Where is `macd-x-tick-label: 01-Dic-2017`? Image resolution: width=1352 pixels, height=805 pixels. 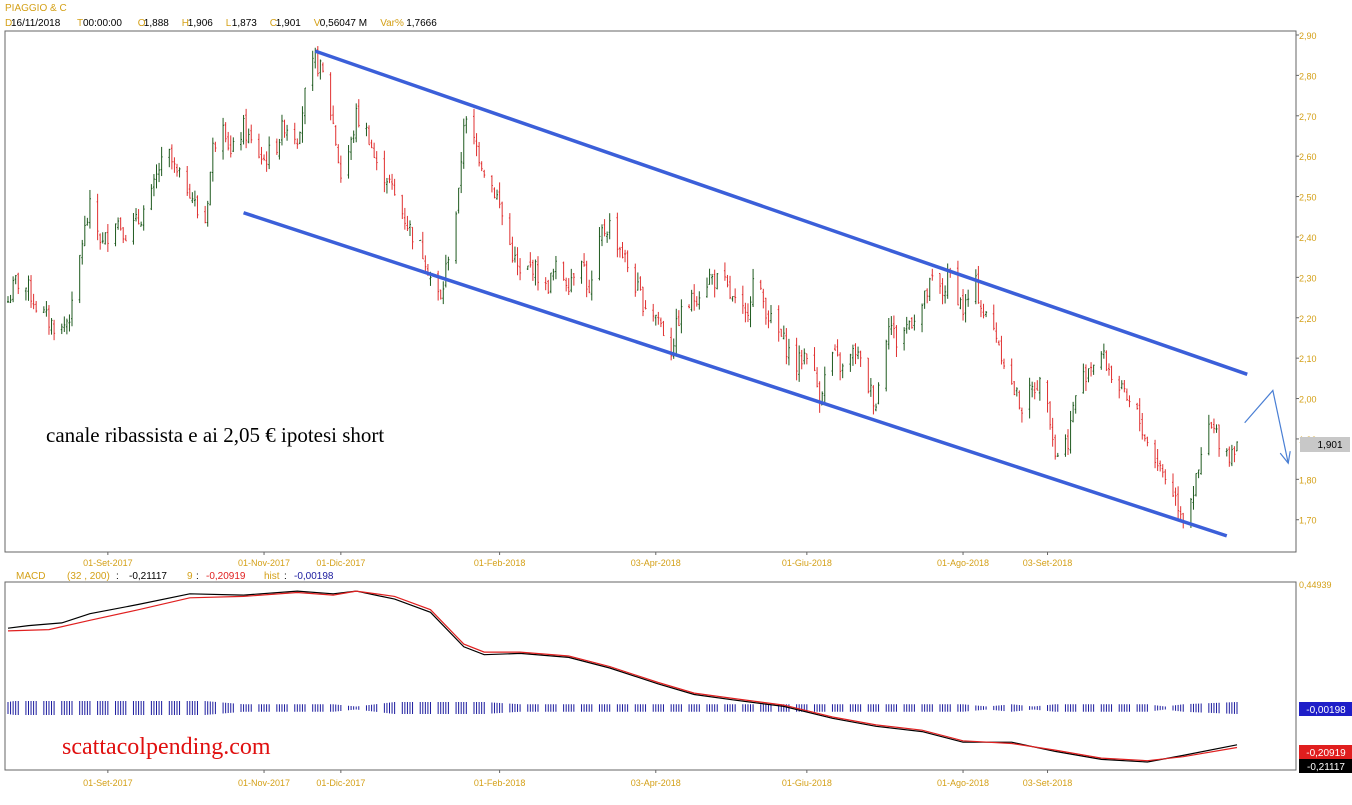
macd-x-tick-label: 01-Dic-2017 is located at coordinates (340, 783).